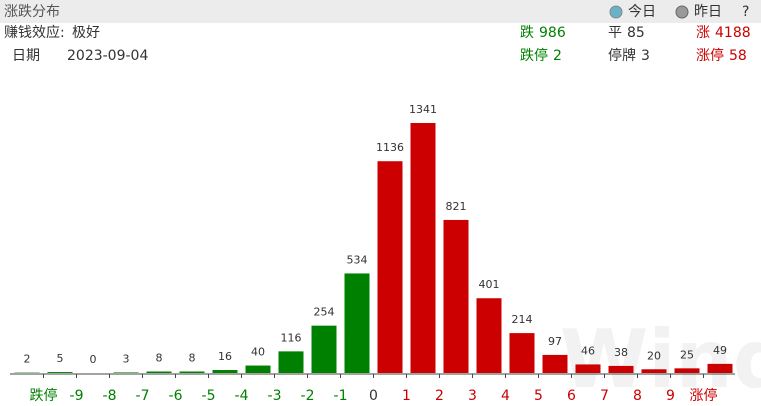  What do you see at coordinates (708, 12) in the screenshot?
I see `yesterday-button: 昨日` at bounding box center [708, 12].